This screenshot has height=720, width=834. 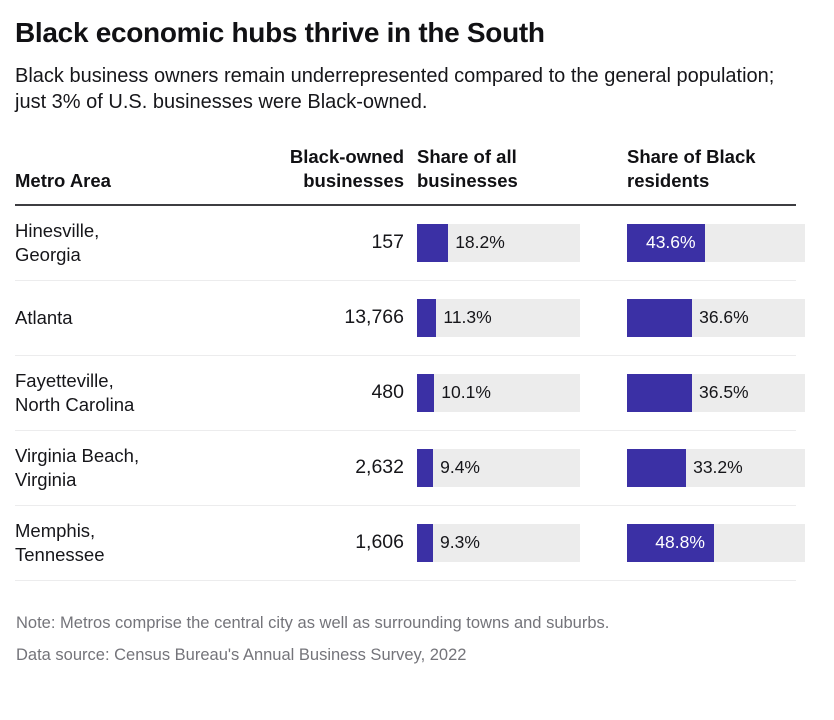 I want to click on cell-metro: Virginia Beach, Virginia, so click(x=112, y=468).